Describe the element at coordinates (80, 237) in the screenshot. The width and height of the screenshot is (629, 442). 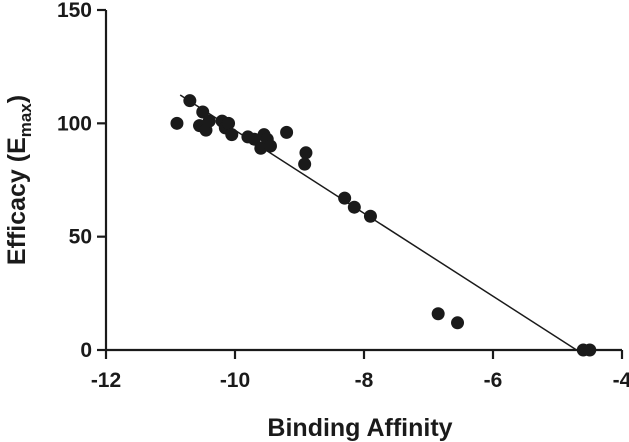
I see `y-tick-label: 50` at that location.